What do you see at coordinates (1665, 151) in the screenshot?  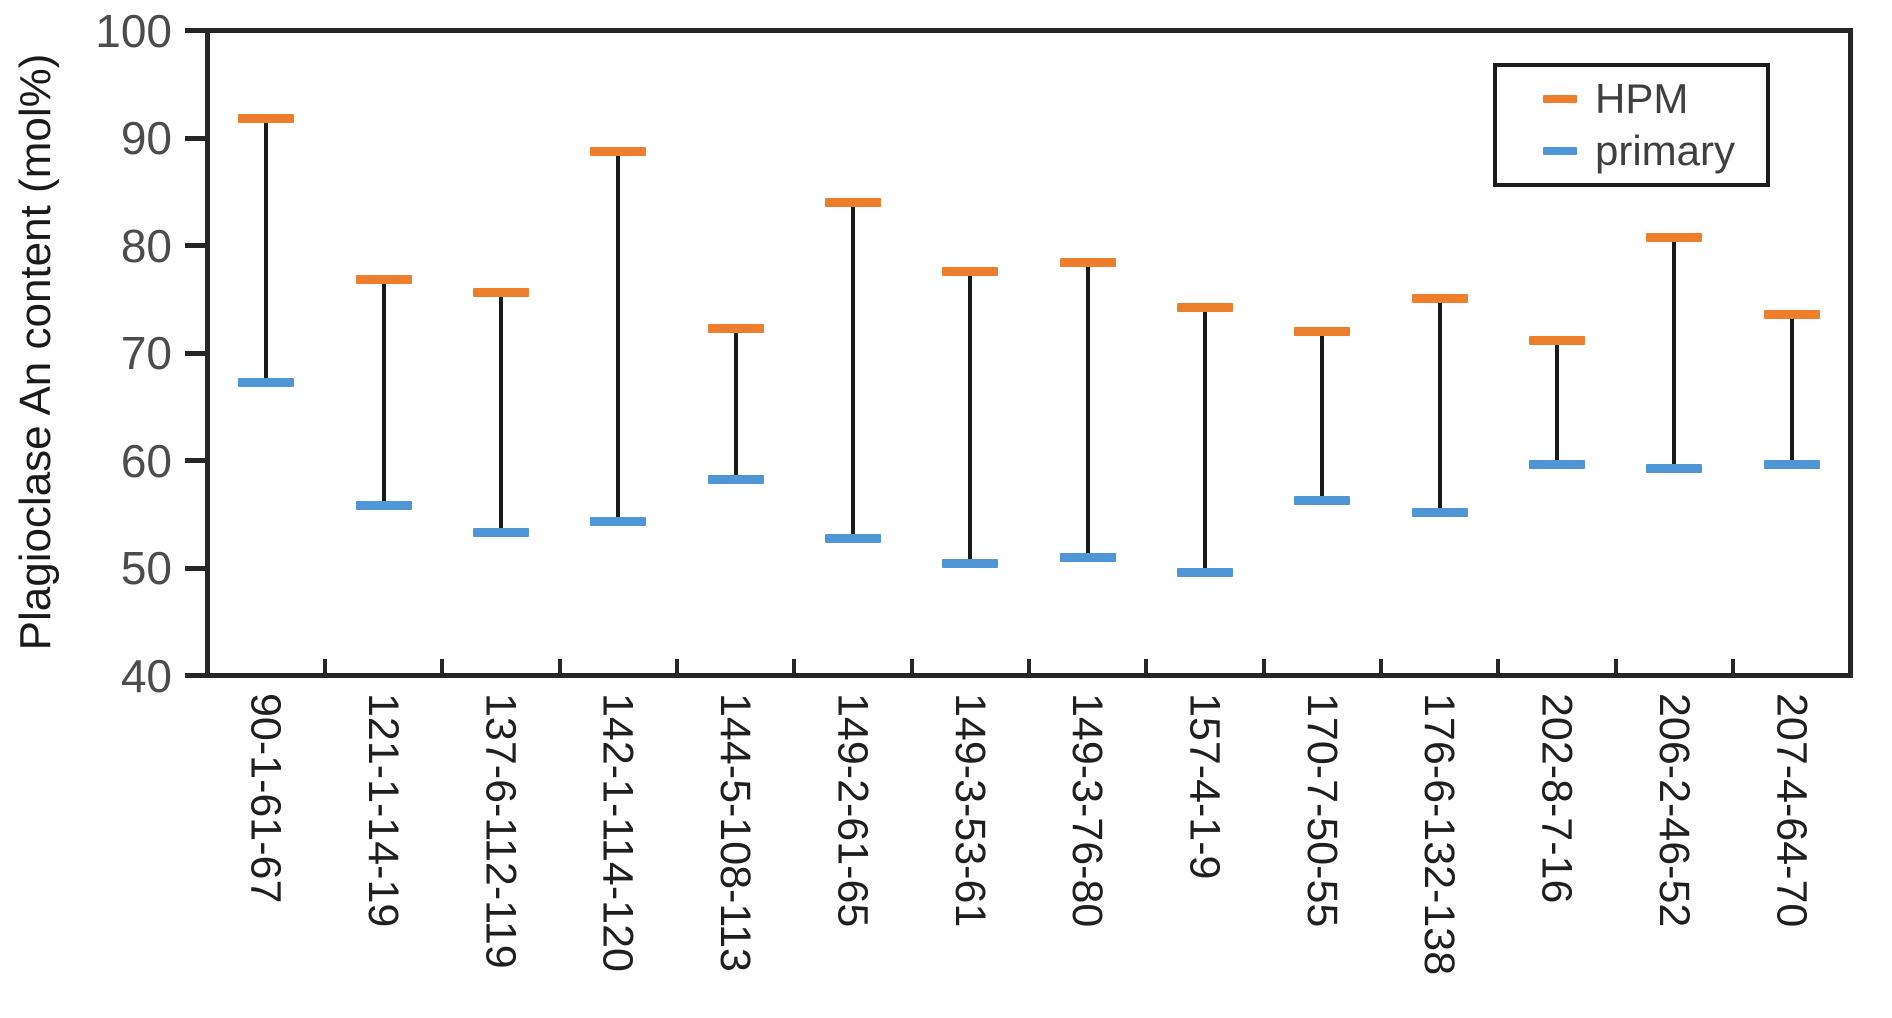 I see `legend-label: primary` at bounding box center [1665, 151].